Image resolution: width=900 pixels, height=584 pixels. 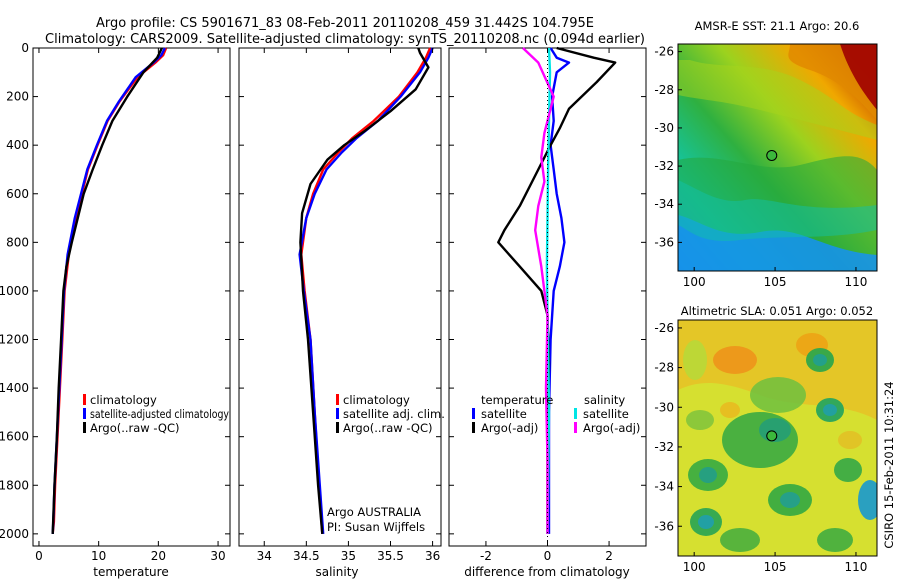 What do you see at coordinates (611, 428) in the screenshot?
I see `legend-label-sal-argo: Argo(-adj)` at bounding box center [611, 428].